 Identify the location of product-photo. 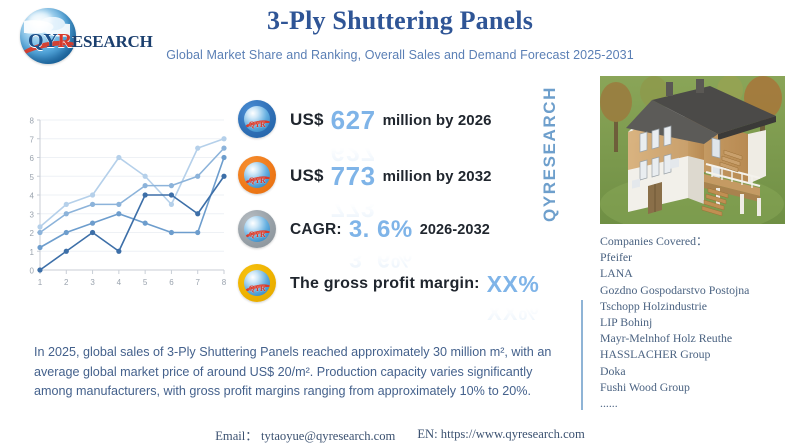
(692, 150).